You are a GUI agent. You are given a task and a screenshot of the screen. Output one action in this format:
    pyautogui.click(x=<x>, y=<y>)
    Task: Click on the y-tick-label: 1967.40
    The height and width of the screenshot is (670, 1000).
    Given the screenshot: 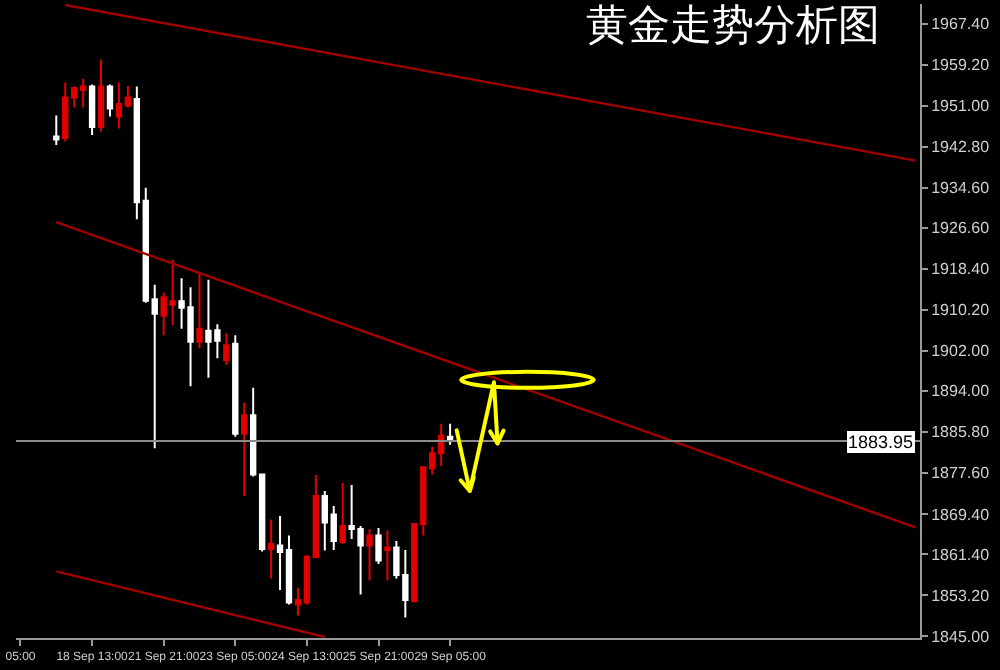 What is the action you would take?
    pyautogui.click(x=961, y=24)
    